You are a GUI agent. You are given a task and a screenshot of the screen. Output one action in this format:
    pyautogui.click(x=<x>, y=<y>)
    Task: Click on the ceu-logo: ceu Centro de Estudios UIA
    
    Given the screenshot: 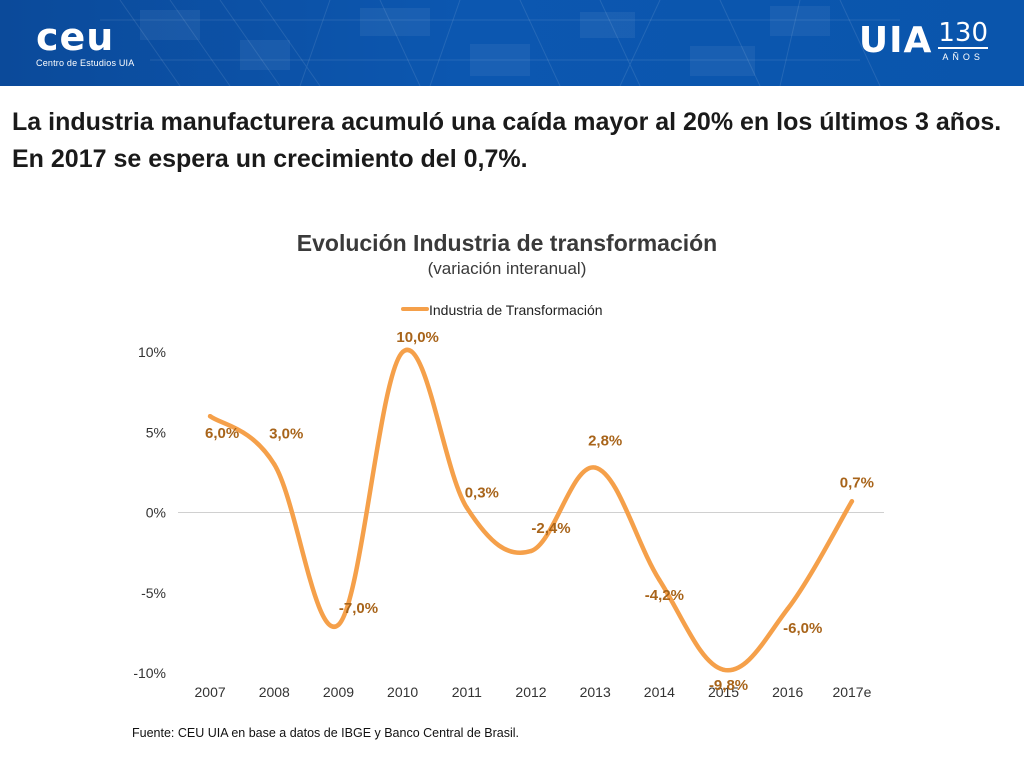 What is the action you would take?
    pyautogui.click(x=85, y=43)
    